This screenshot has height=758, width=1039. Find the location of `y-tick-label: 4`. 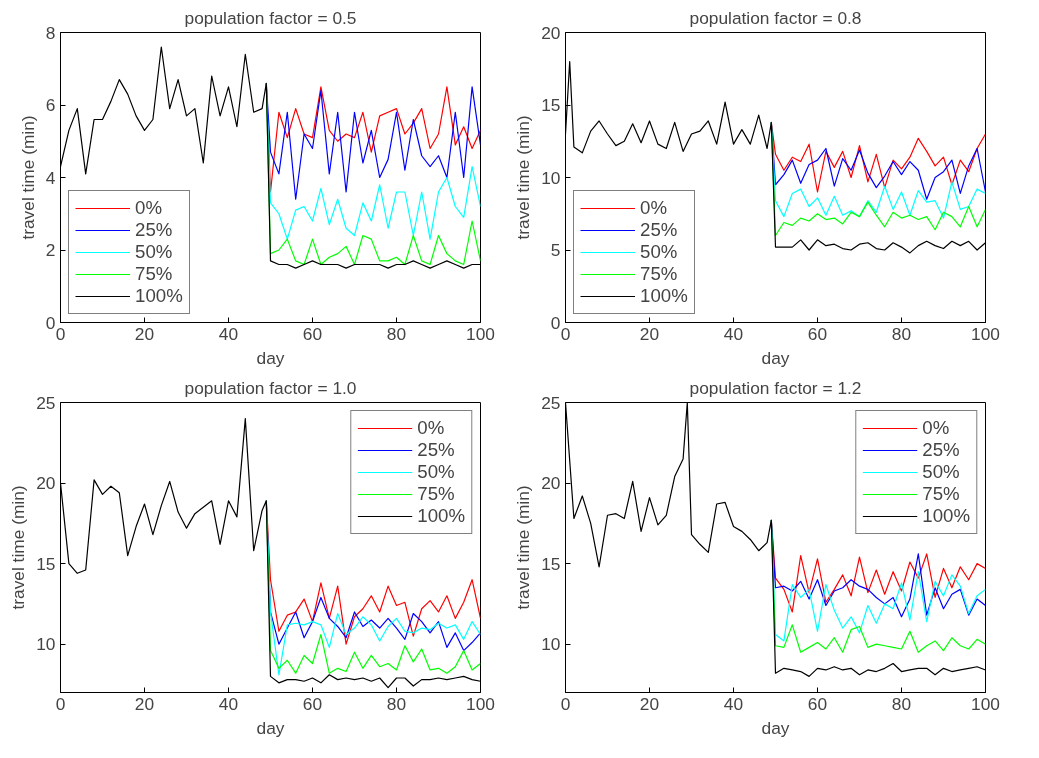

y-tick-label: 4 is located at coordinates (50, 177).